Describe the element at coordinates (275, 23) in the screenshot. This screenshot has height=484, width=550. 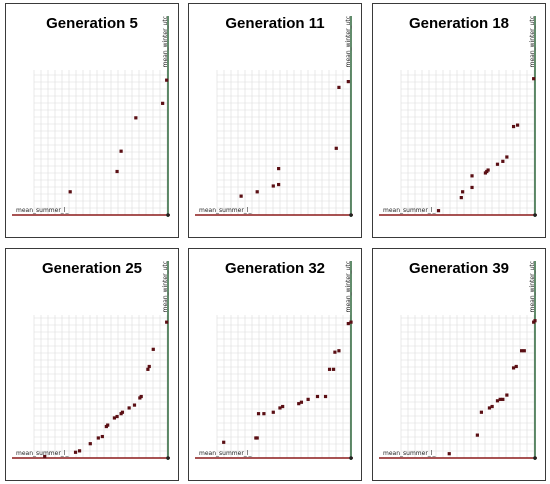
I see `chart-title: Generation 11` at that location.